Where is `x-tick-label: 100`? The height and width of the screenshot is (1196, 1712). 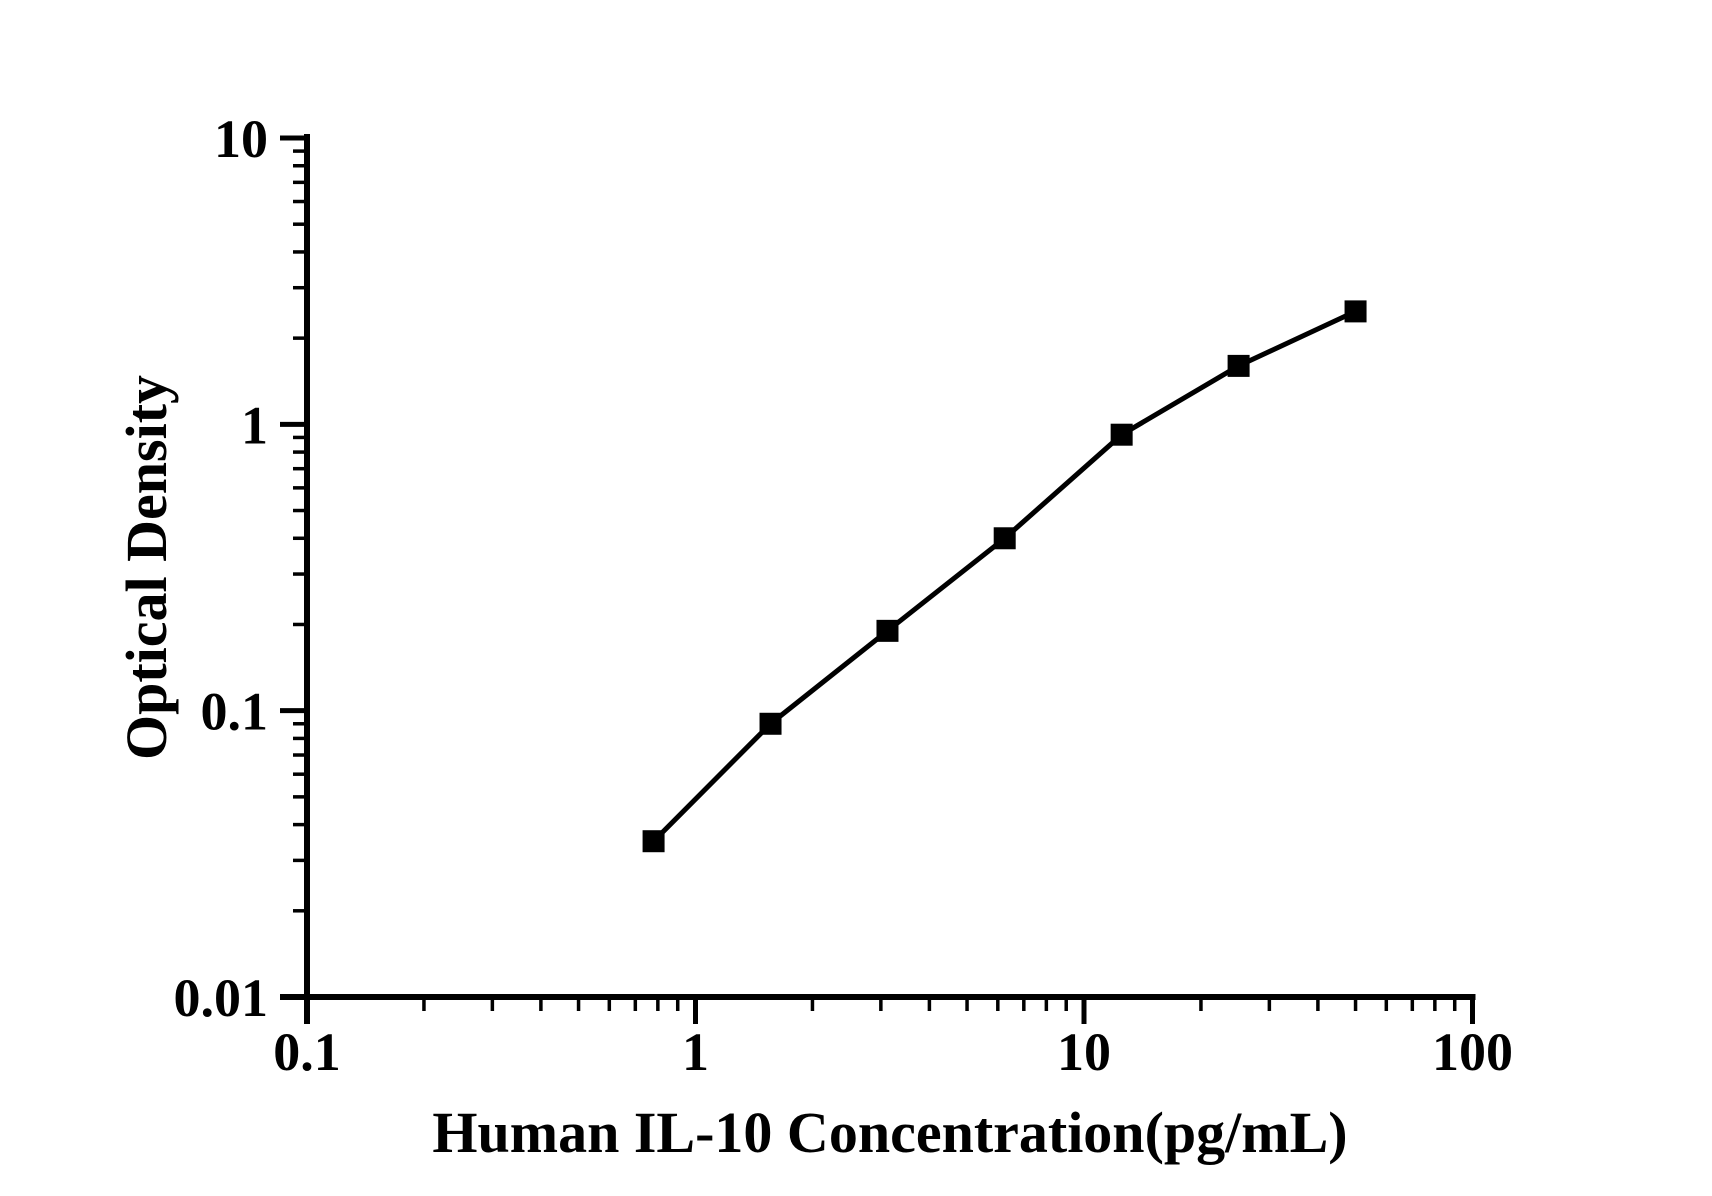
x-tick-label: 100 is located at coordinates (1472, 1052).